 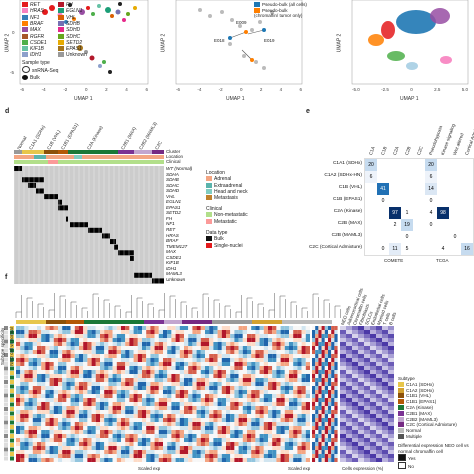 What do you see at coordinates (174, 202) in the screenshot?
I see `gene-row-label: EGLN1` at bounding box center [174, 202].